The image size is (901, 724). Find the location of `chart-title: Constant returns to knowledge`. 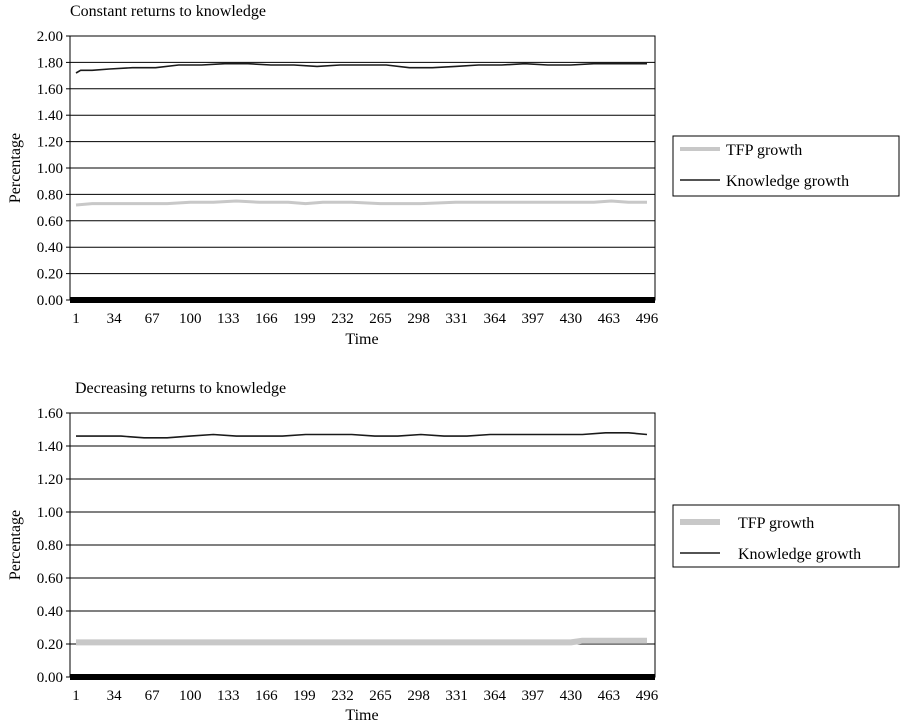

chart-title: Constant returns to knowledge is located at coordinates (168, 11).